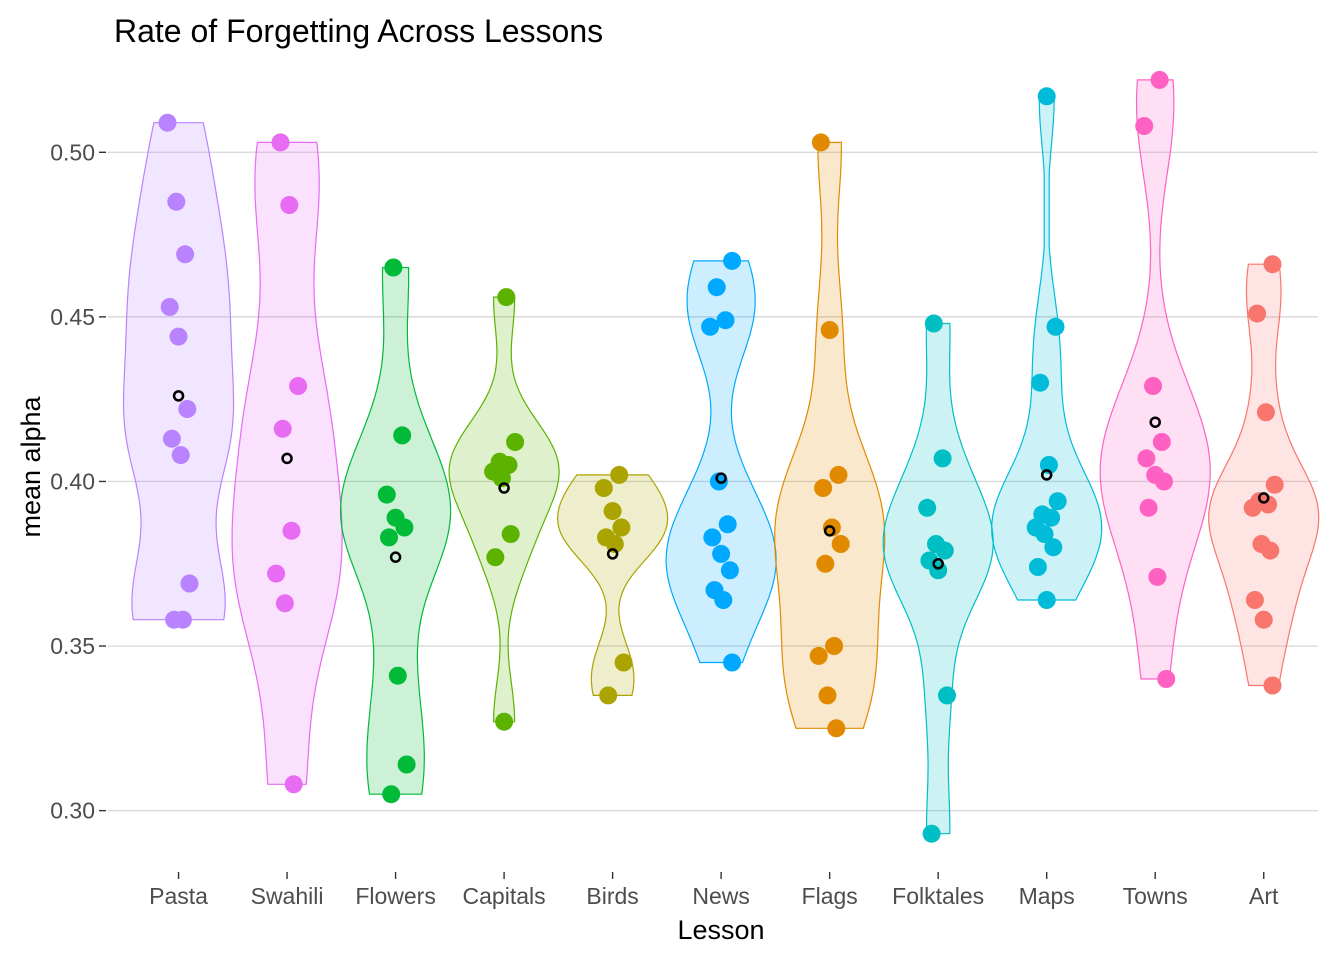 The width and height of the screenshot is (1344, 960). I want to click on mean-marker-flowers, so click(395, 557).